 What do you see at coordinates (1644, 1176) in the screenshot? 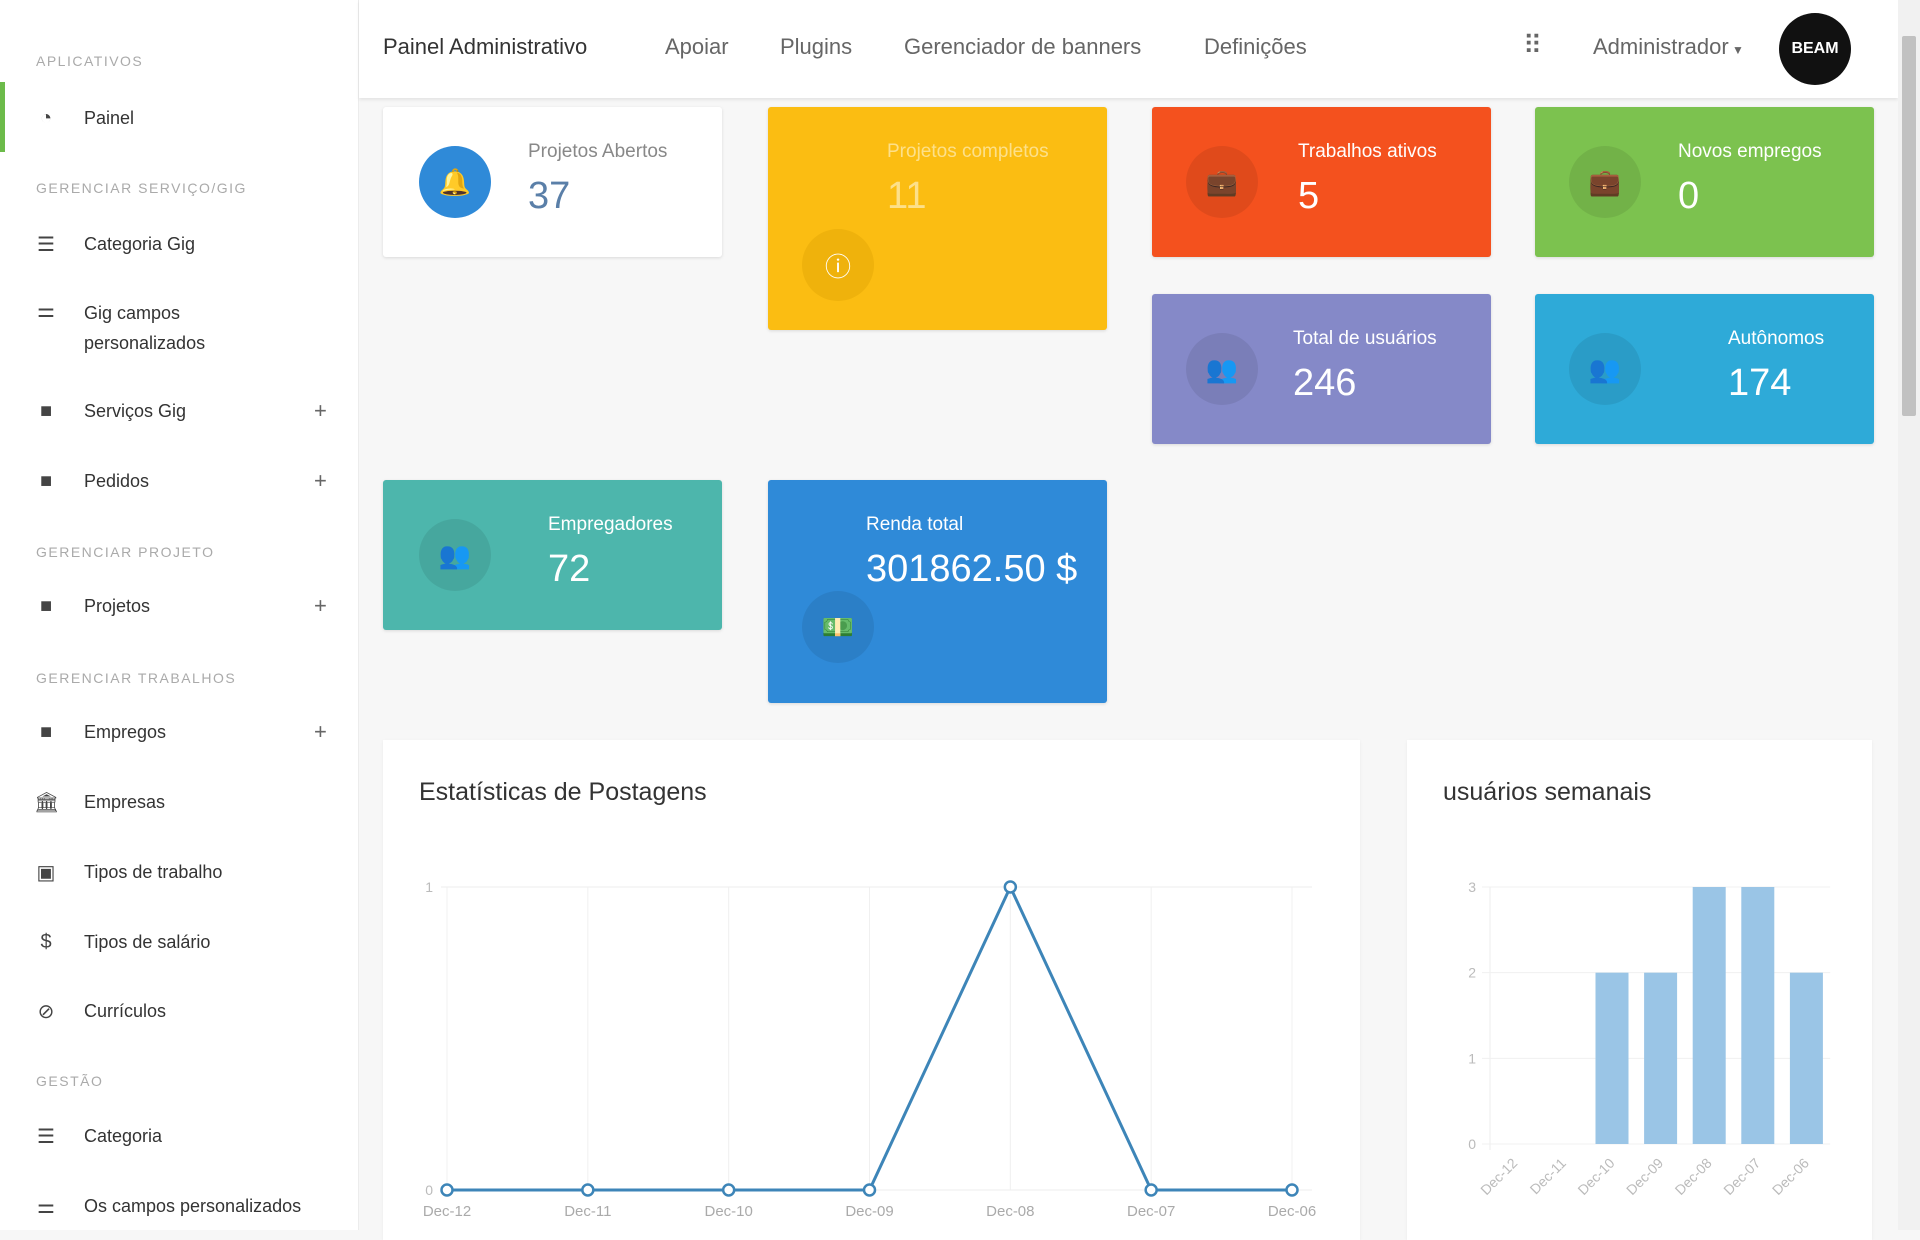
I see `x-tick-label: Dec-09` at bounding box center [1644, 1176].